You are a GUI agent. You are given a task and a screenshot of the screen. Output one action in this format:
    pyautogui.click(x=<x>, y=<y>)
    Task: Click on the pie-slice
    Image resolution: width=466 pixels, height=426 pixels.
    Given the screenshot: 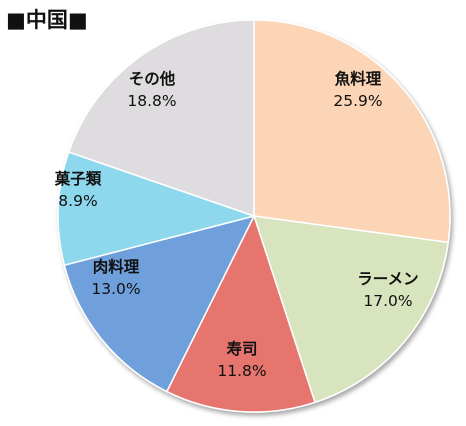 What is the action you would take?
    pyautogui.click(x=157, y=209)
    